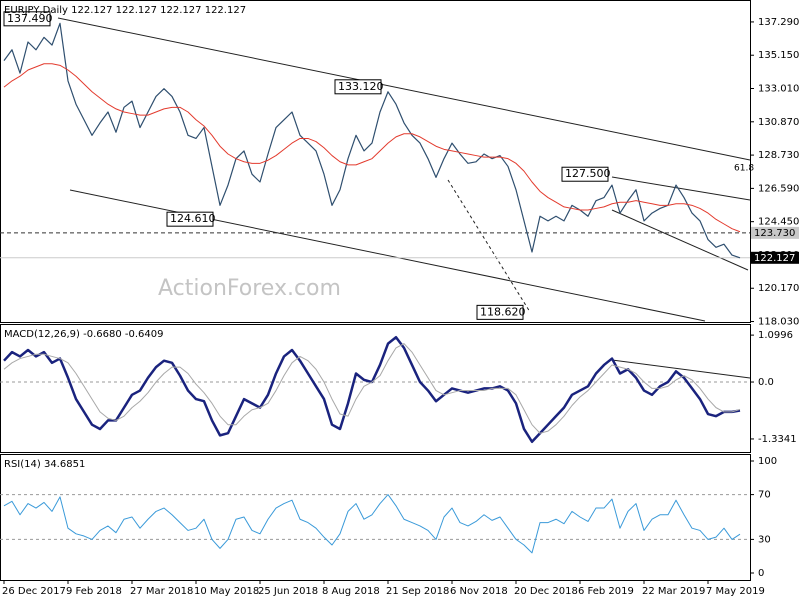 This screenshot has width=800, height=600. I want to click on annotation-label: 137.490, so click(30, 18).